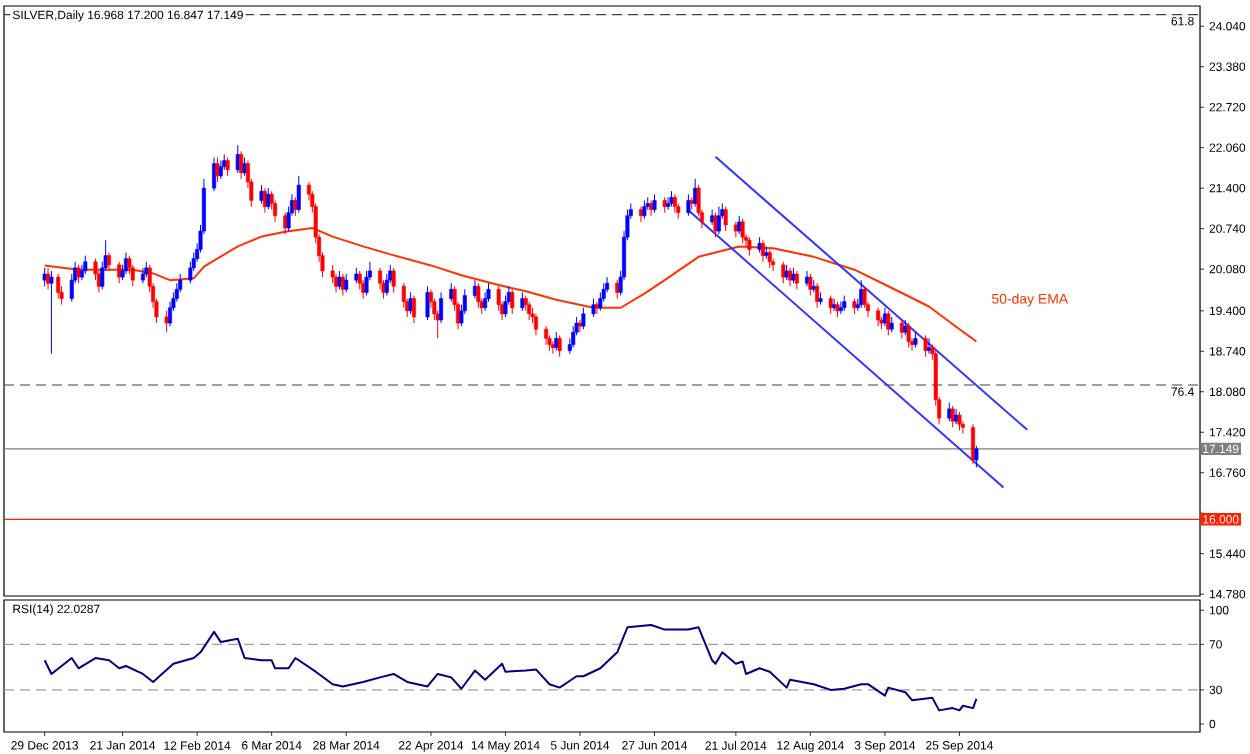 The width and height of the screenshot is (1250, 754). I want to click on line-series, so click(510, 668).